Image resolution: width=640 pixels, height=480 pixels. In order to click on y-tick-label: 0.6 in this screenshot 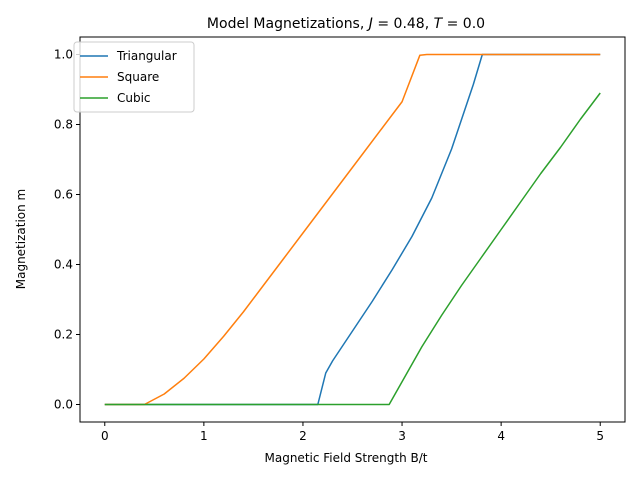, I will do `click(63, 195)`.